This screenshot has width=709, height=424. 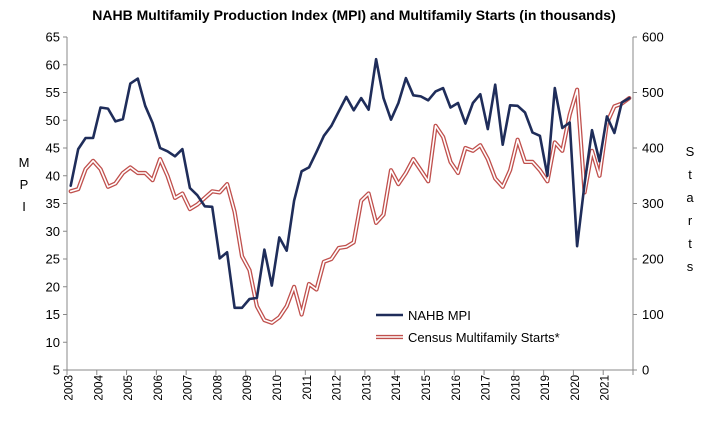 I want to click on x-tick-label: 2015, so click(x=427, y=388).